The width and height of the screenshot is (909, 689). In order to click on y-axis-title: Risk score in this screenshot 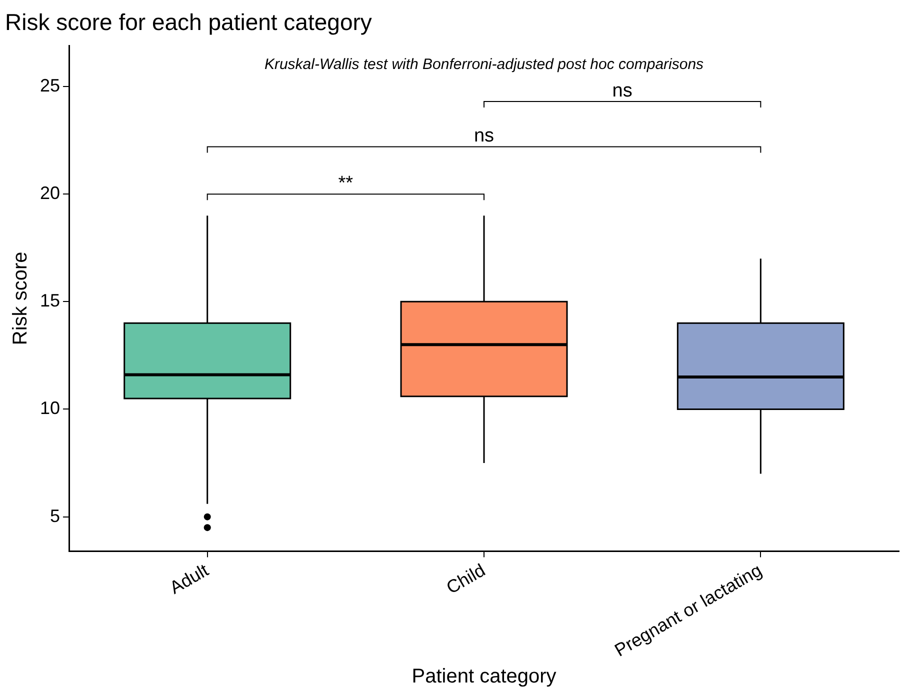, I will do `click(21, 299)`.